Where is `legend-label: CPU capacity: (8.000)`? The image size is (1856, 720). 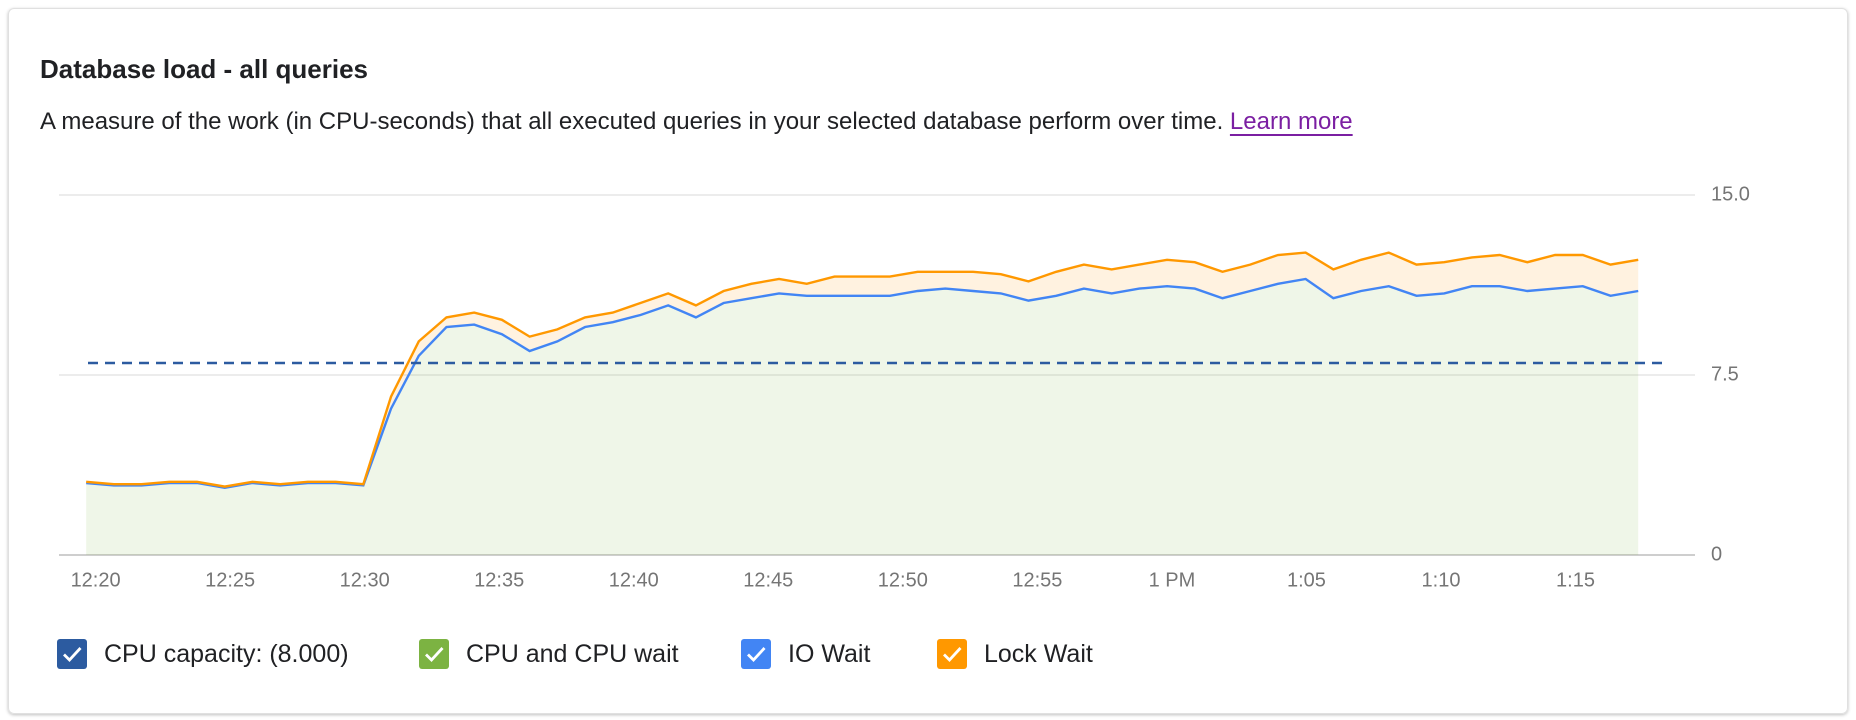 legend-label: CPU capacity: (8.000) is located at coordinates (226, 653).